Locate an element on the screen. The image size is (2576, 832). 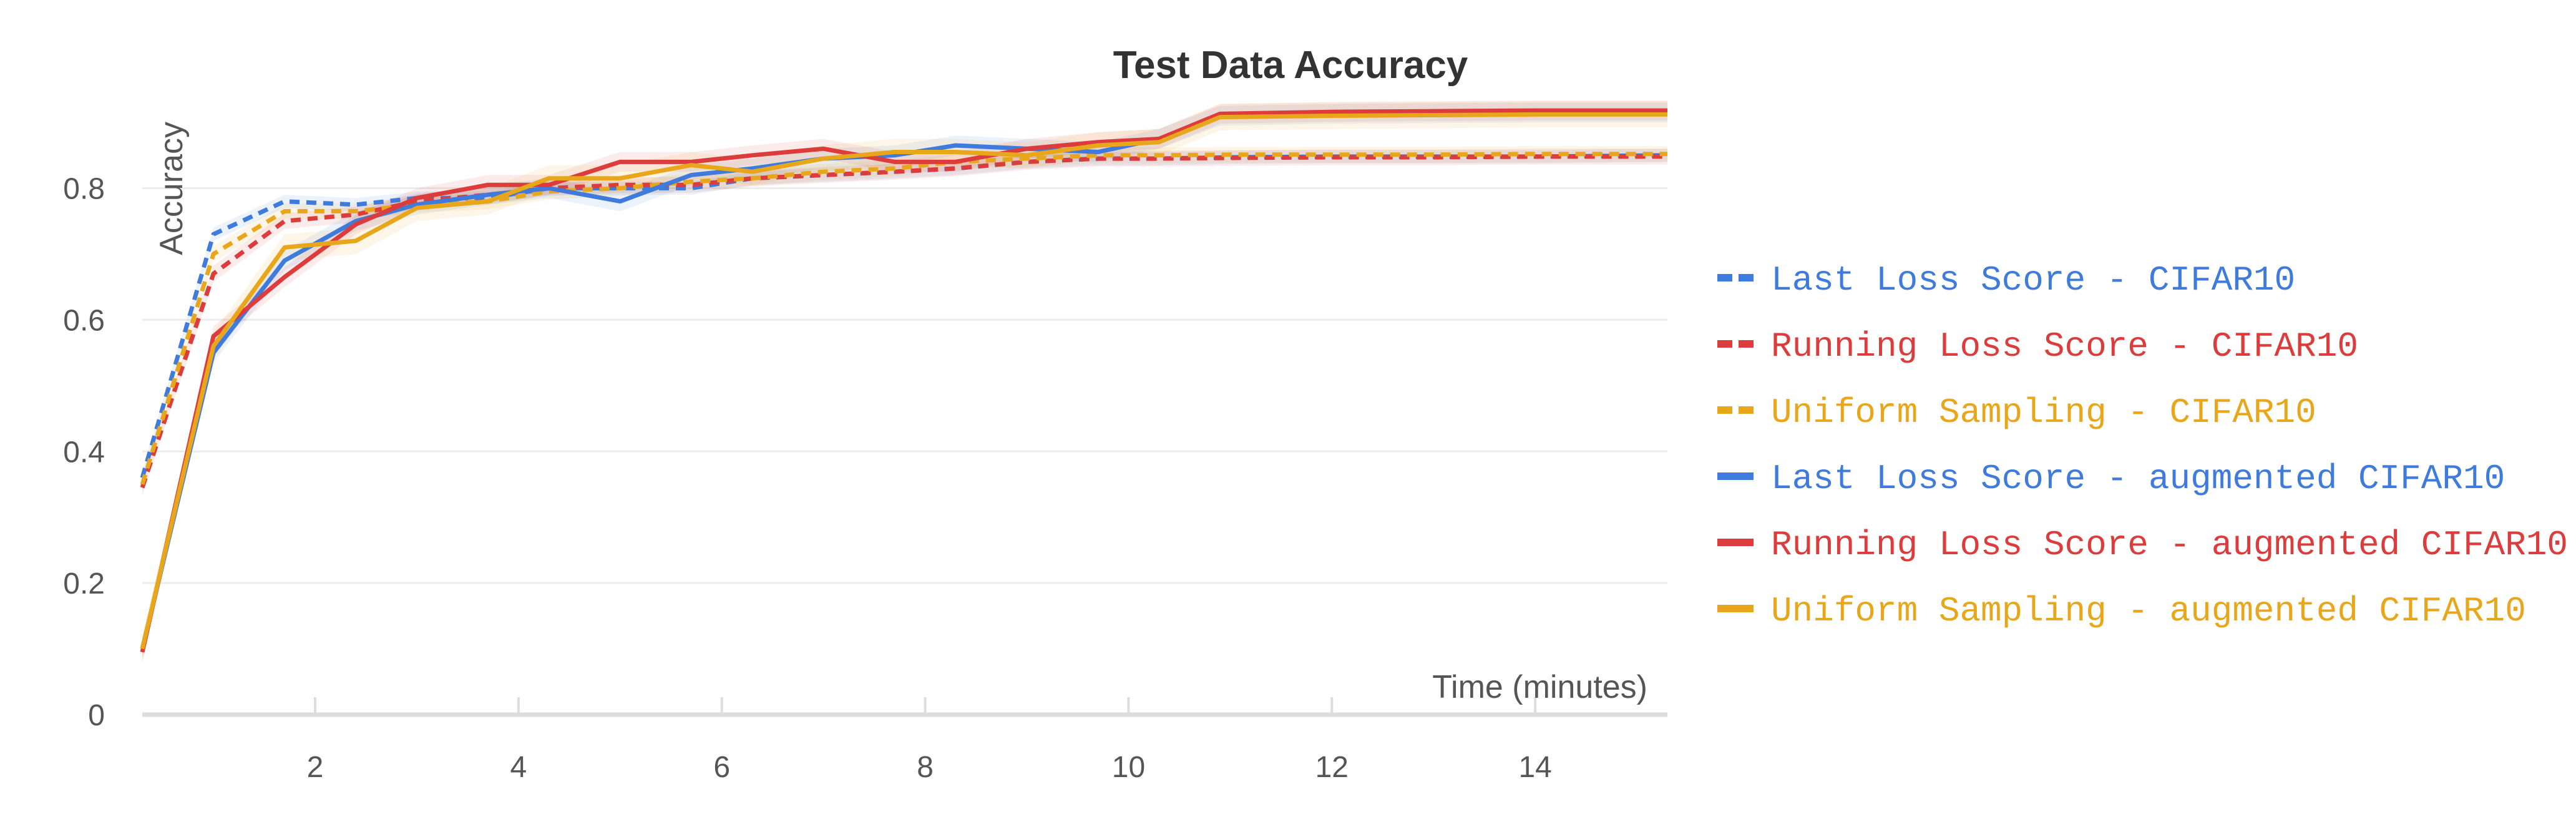
legend-label: Last Loss Score - CIFAR10 is located at coordinates (2033, 280).